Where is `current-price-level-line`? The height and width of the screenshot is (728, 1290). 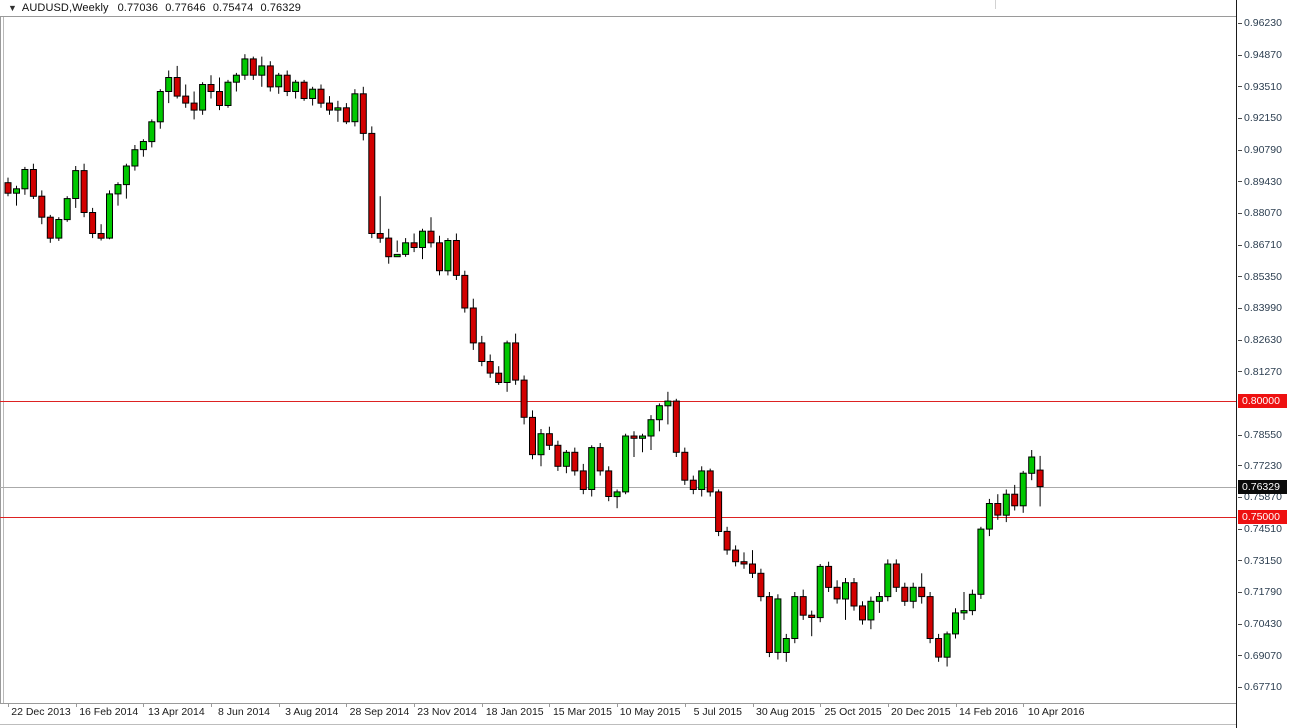 current-price-level-line is located at coordinates (618, 487).